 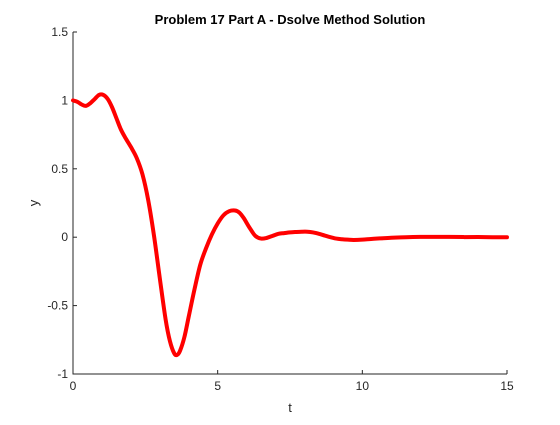 I want to click on y-tick-label: 1.5, so click(x=59, y=32).